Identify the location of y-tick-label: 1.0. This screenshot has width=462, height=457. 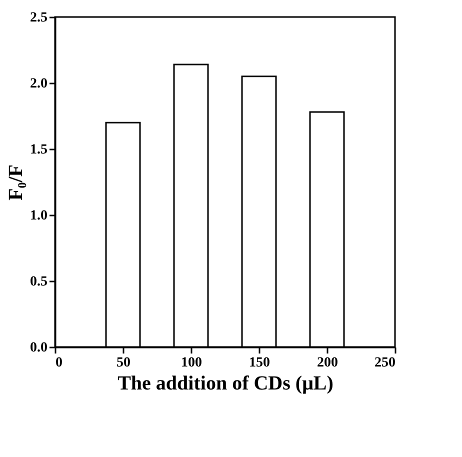
(39, 216).